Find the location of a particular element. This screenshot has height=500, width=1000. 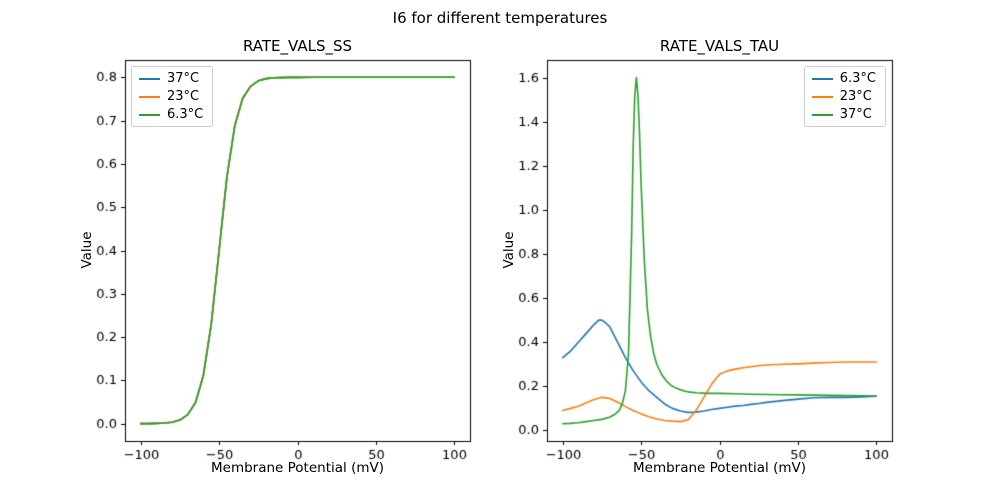

ss-legend: 37°C 23°C 6.3°C is located at coordinates (172, 96).